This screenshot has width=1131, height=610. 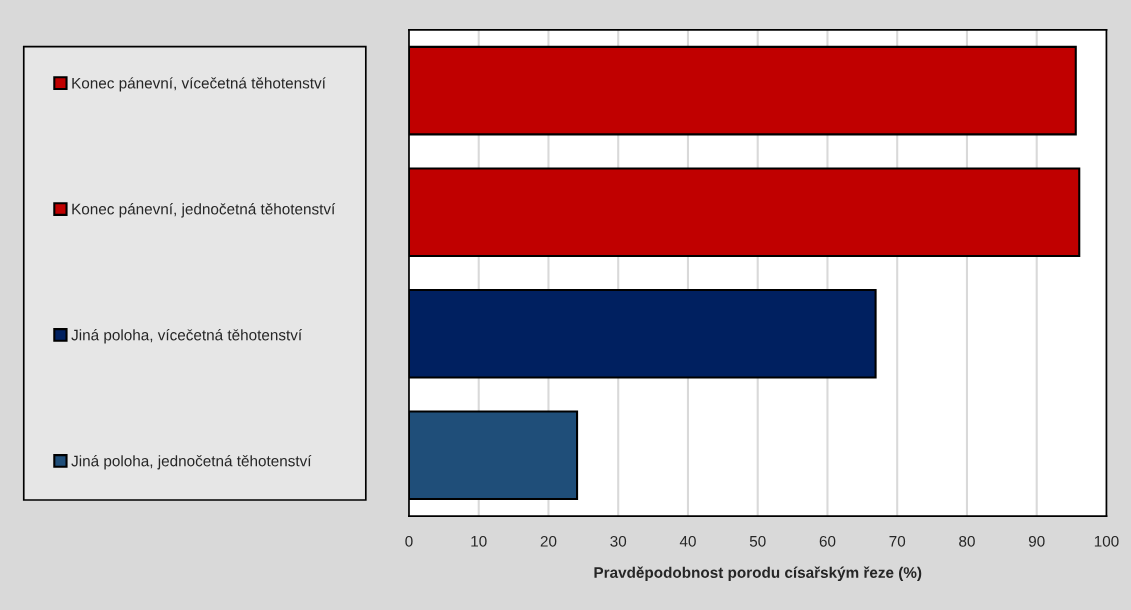 I want to click on x-axis-title: Pravděpodobnost porodu císařským řeze (%), so click(x=758, y=573).